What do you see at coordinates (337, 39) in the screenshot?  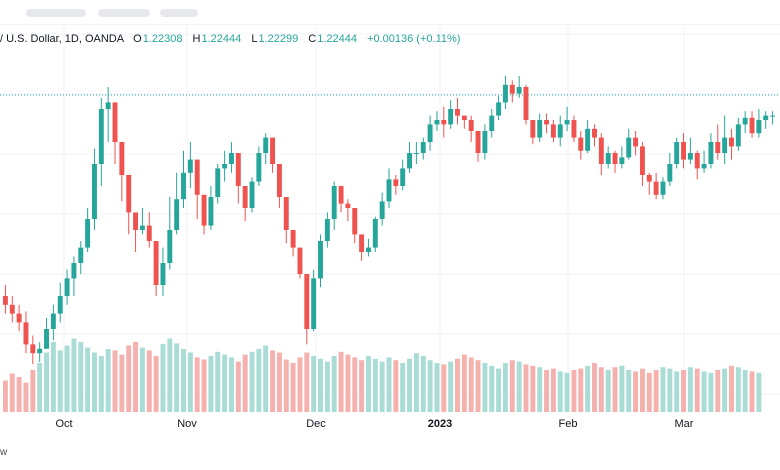 I see `close-value: 1.22444` at bounding box center [337, 39].